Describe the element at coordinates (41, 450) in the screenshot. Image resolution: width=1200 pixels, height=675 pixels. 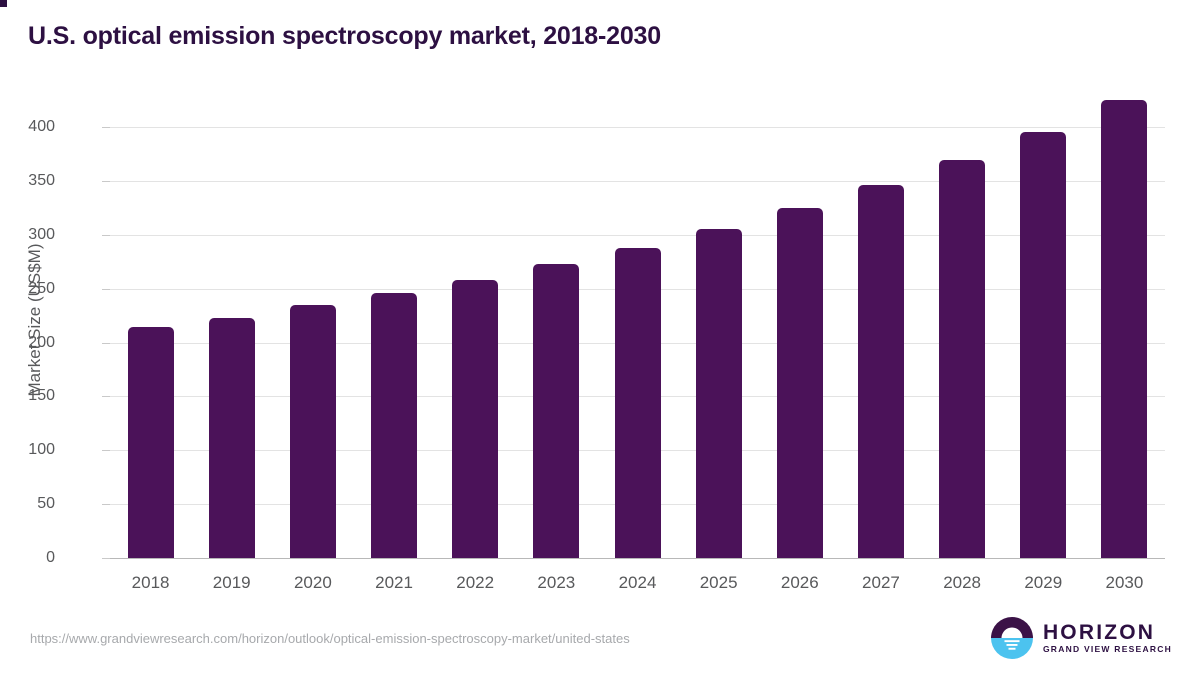
I see `y-axis-tick-label: 100` at that location.